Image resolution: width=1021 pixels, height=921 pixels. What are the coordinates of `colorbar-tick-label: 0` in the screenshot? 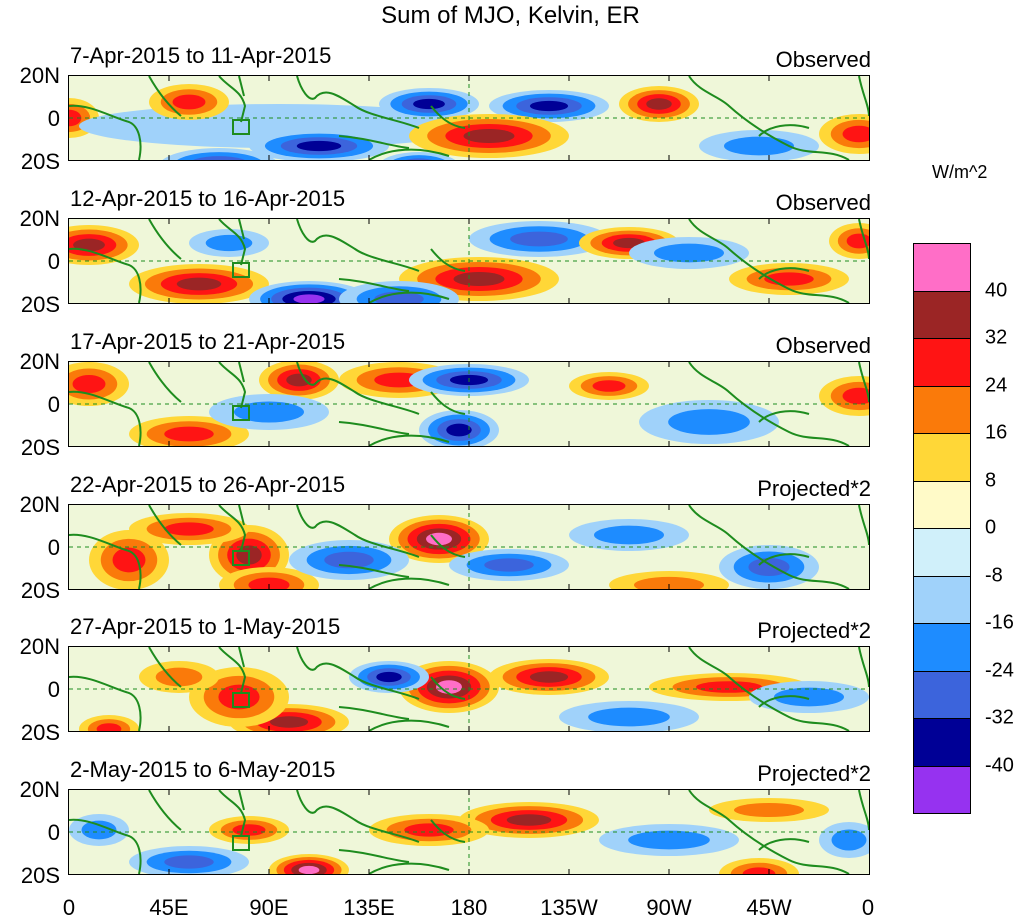 It's located at (991, 527).